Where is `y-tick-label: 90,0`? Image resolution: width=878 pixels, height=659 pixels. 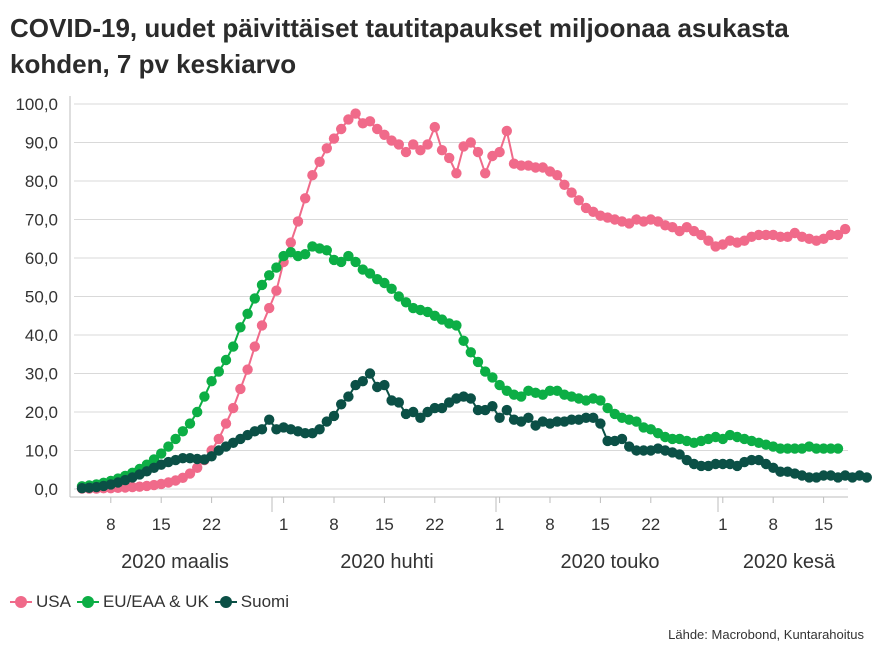 y-tick-label: 90,0 is located at coordinates (41, 143).